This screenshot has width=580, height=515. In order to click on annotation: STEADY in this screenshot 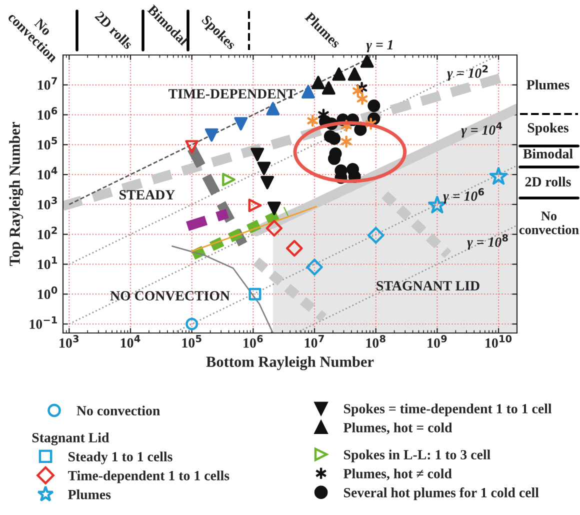, I will do `click(147, 195)`.